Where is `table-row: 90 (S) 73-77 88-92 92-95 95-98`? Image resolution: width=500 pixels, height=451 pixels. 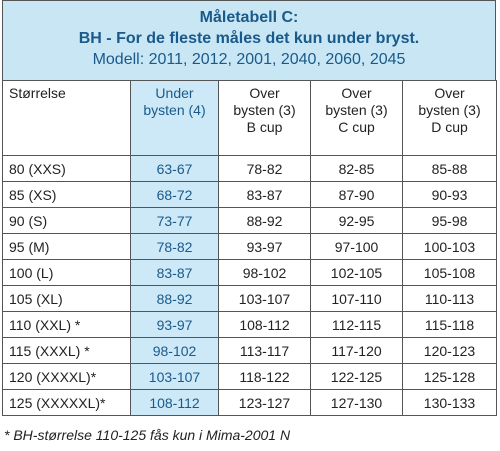
table-row: 90 (S) 73-77 88-92 92-95 95-98 is located at coordinates (249, 220).